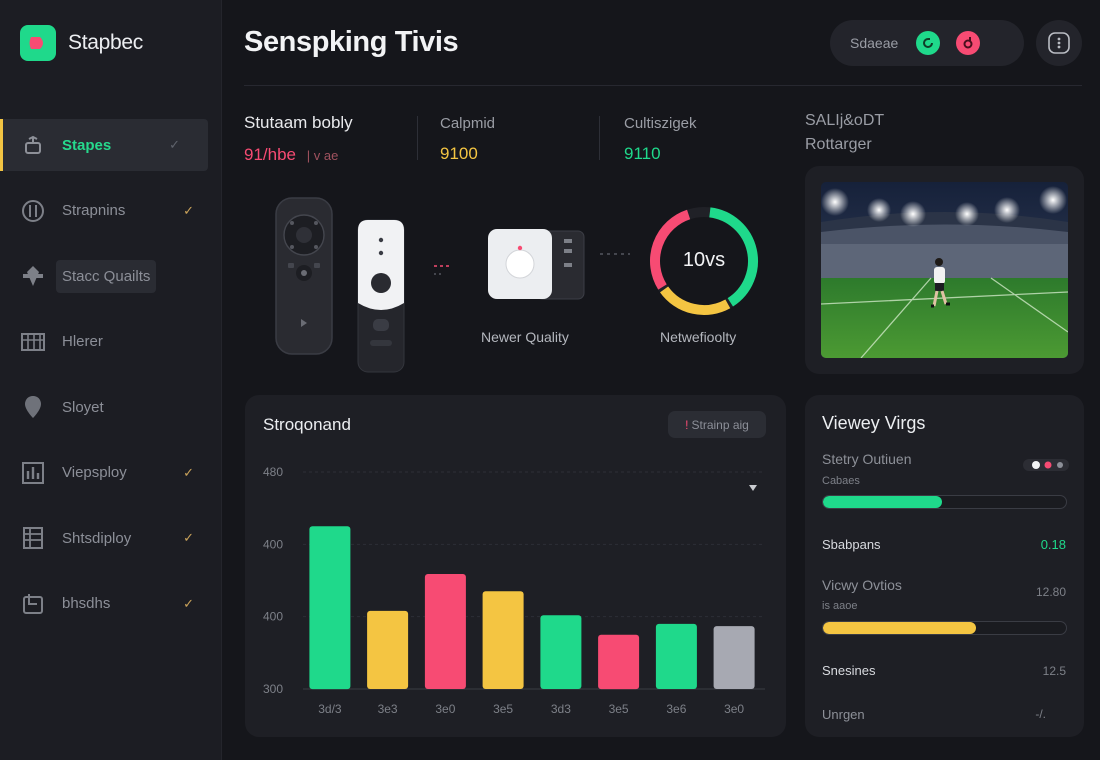 This screenshot has height=760, width=1100. I want to click on pin-icon, so click(33, 407).